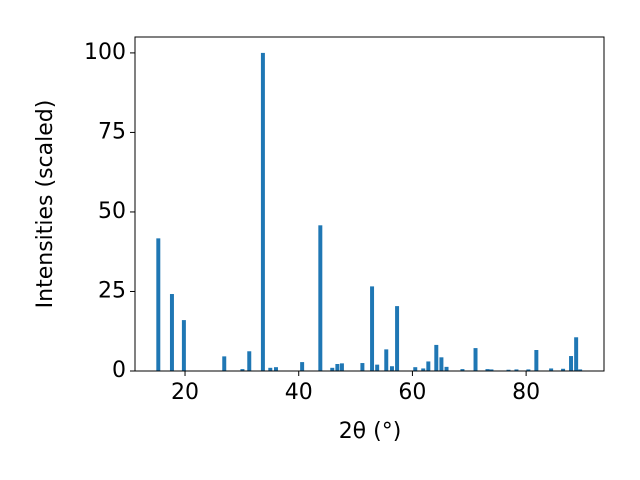  What do you see at coordinates (412, 392) in the screenshot?
I see `x-tick-label: 60` at bounding box center [412, 392].